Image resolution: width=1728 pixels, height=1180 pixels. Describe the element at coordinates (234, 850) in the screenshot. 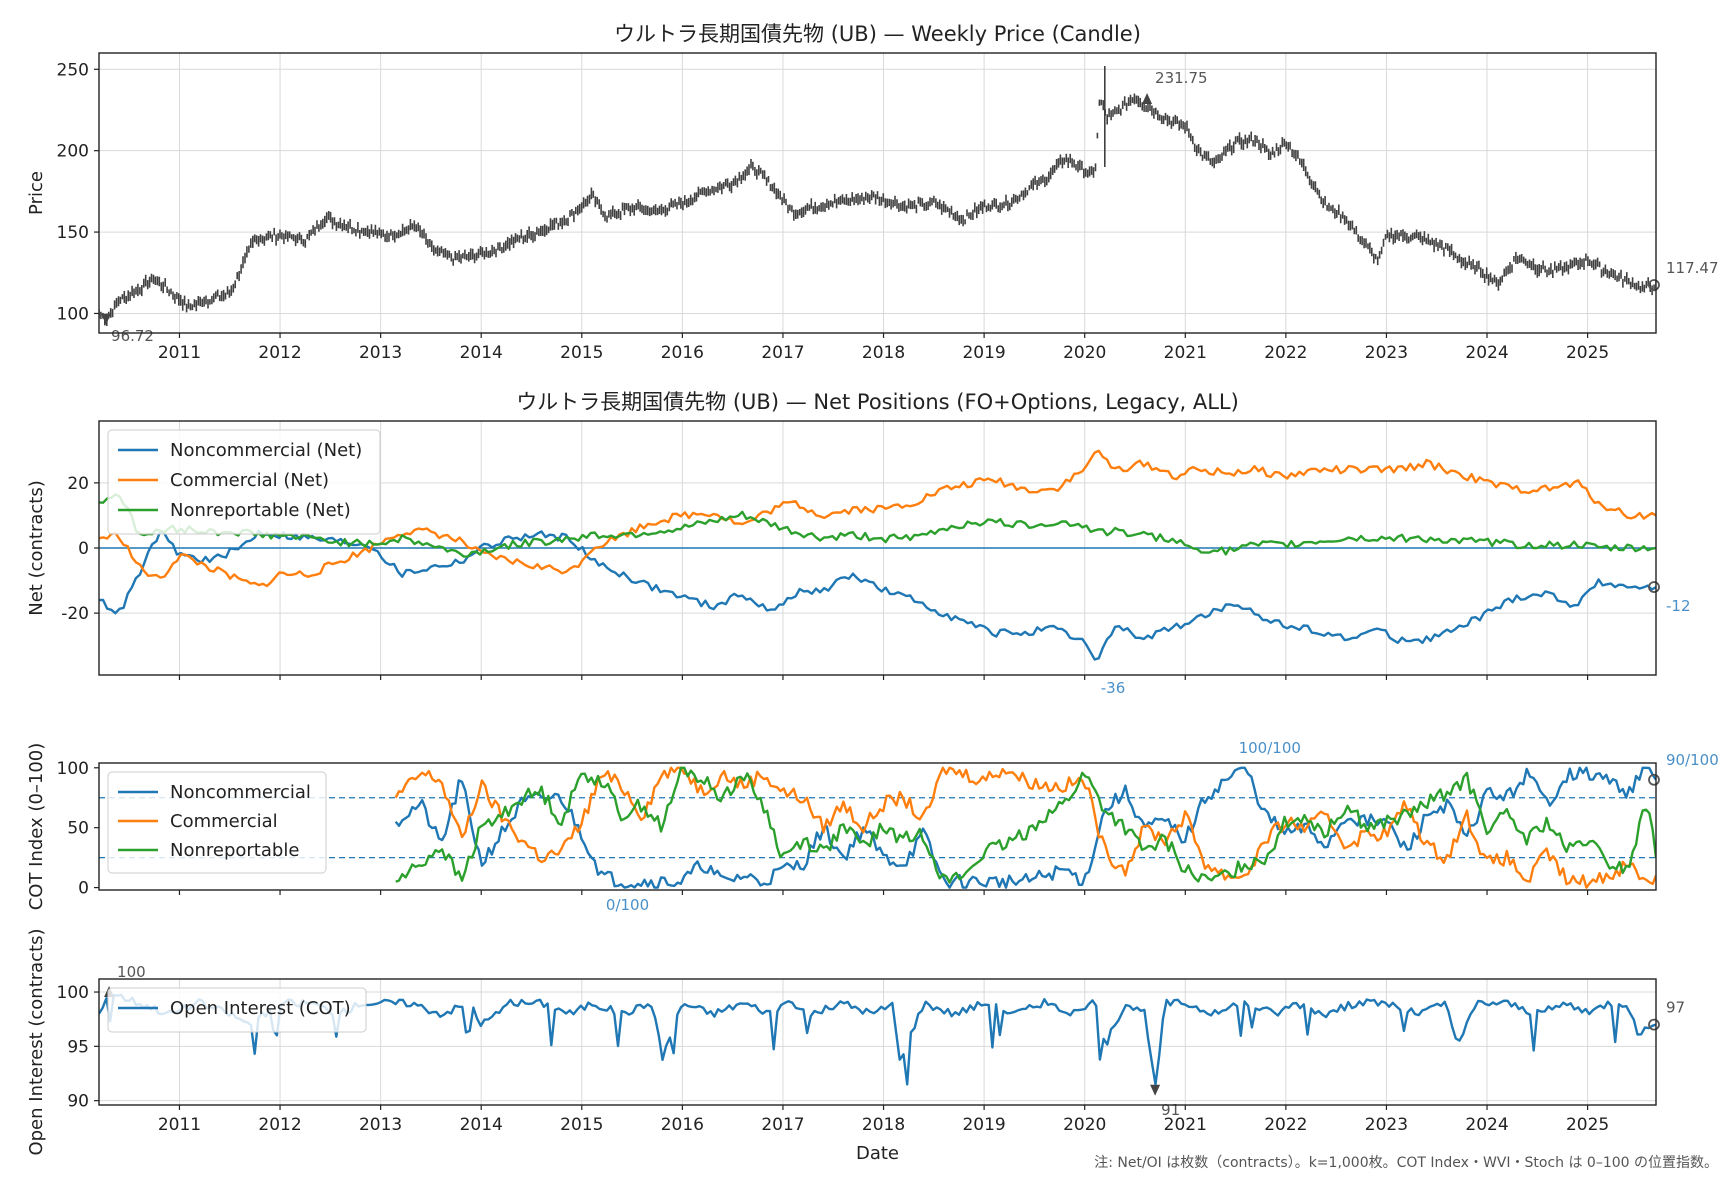

I see `legend-entry: Nonreportable` at that location.